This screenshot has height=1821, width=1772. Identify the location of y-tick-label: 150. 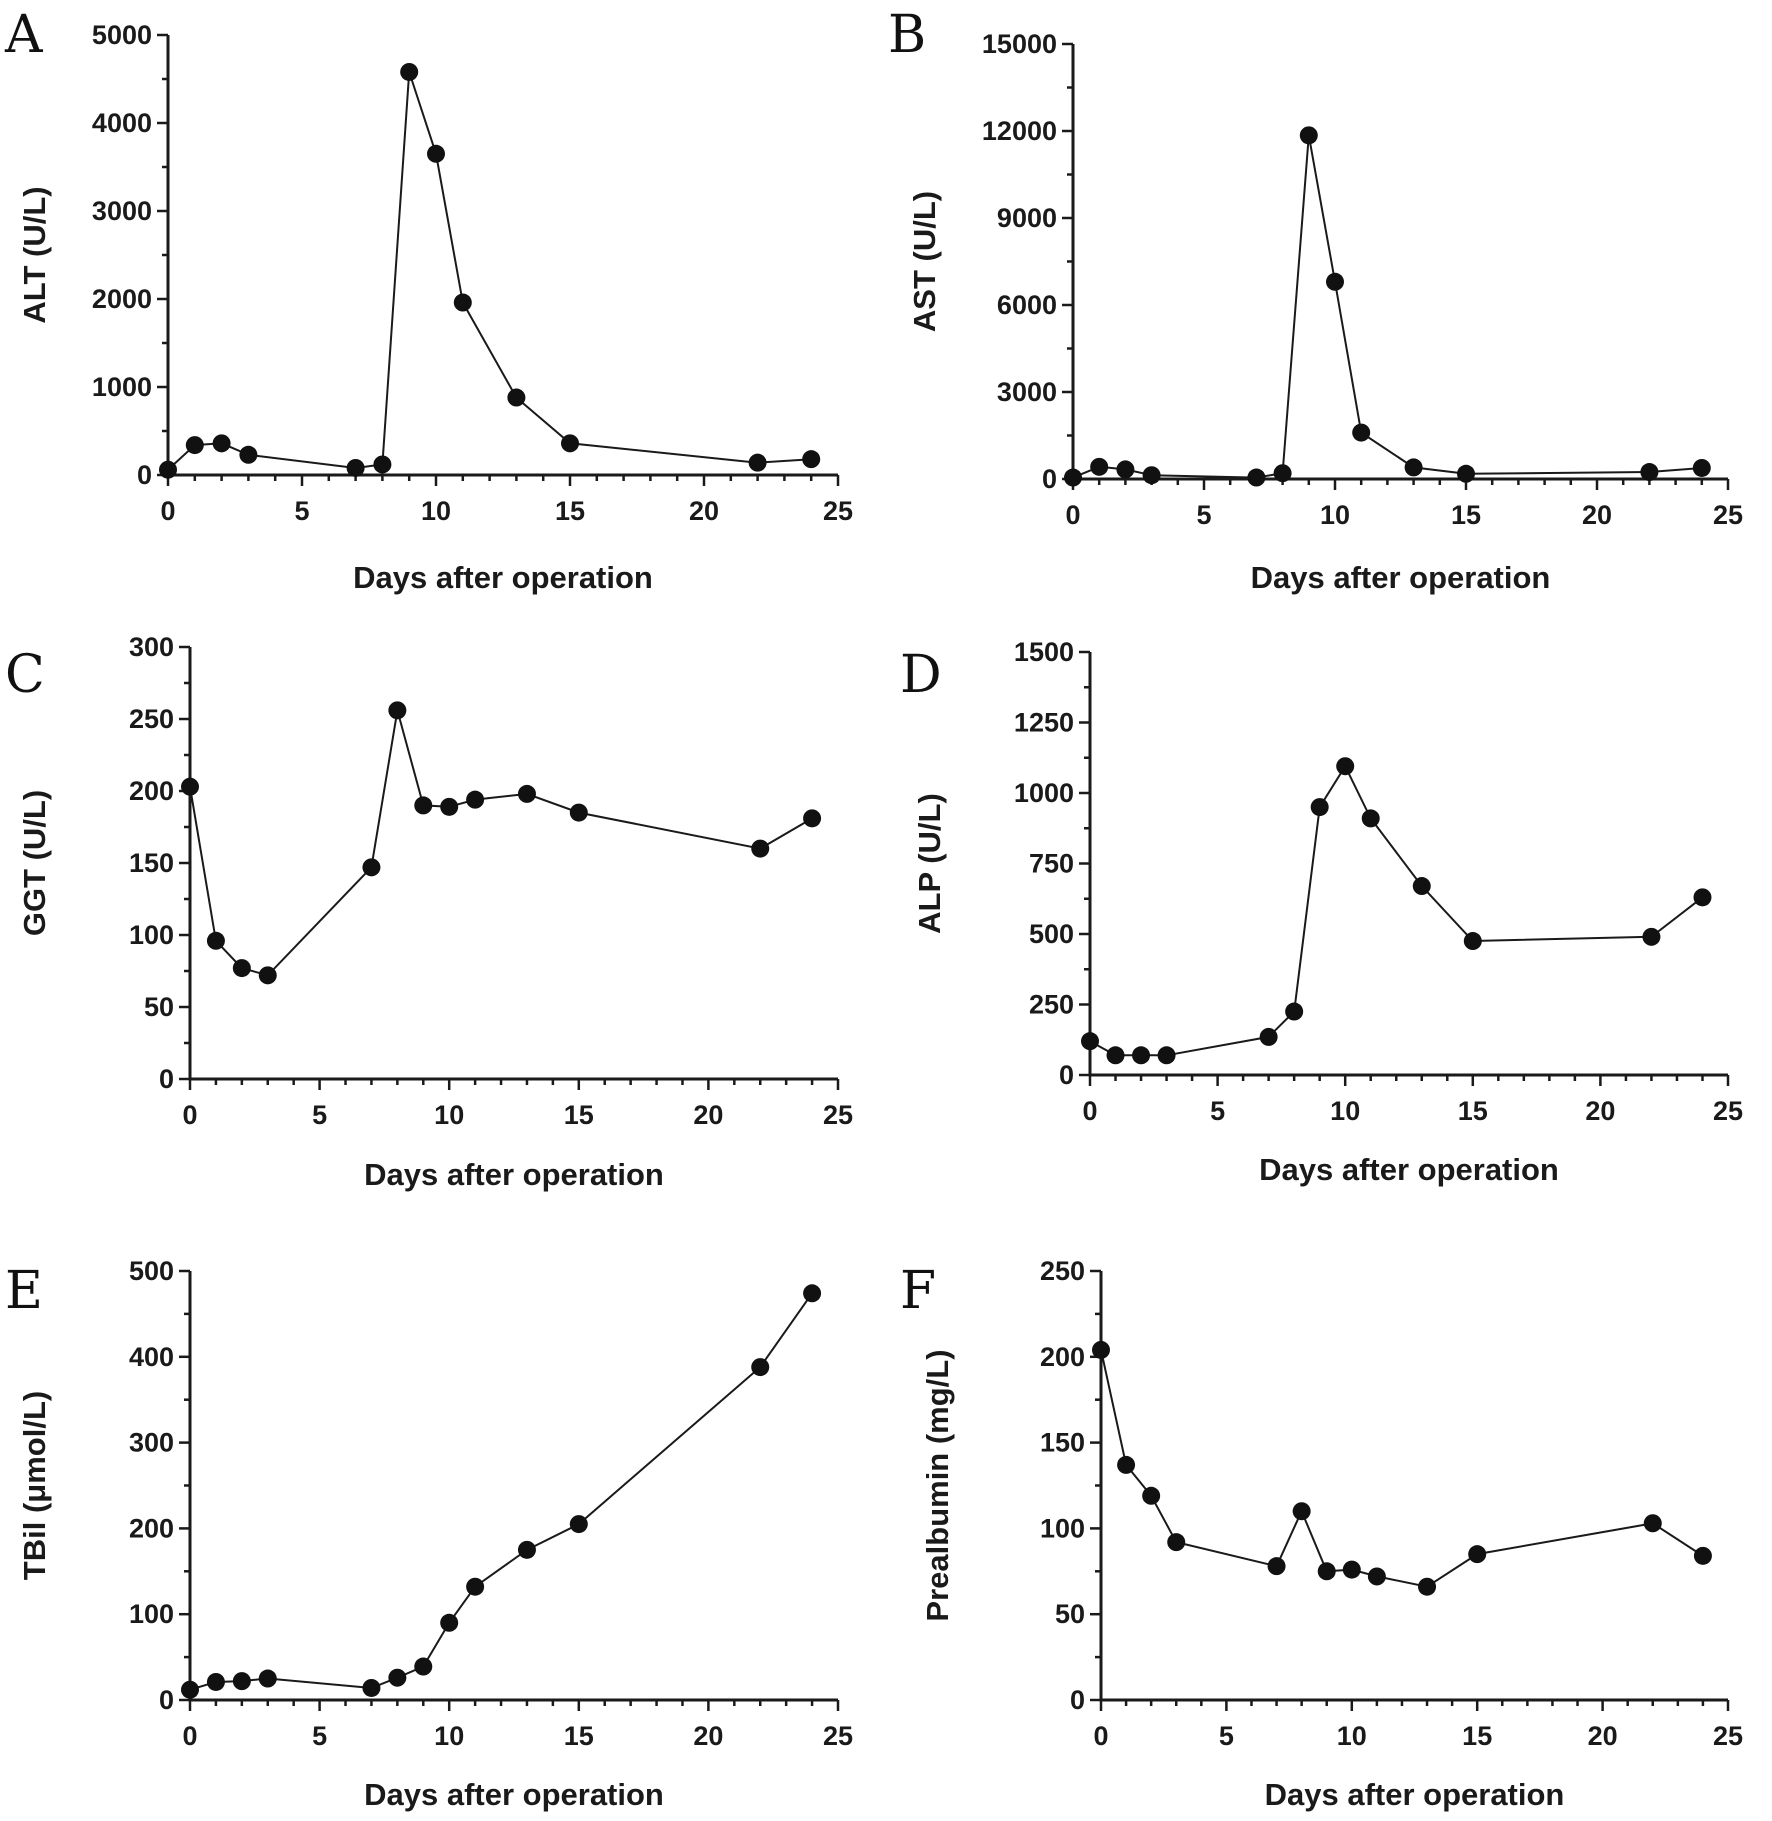
(151, 863).